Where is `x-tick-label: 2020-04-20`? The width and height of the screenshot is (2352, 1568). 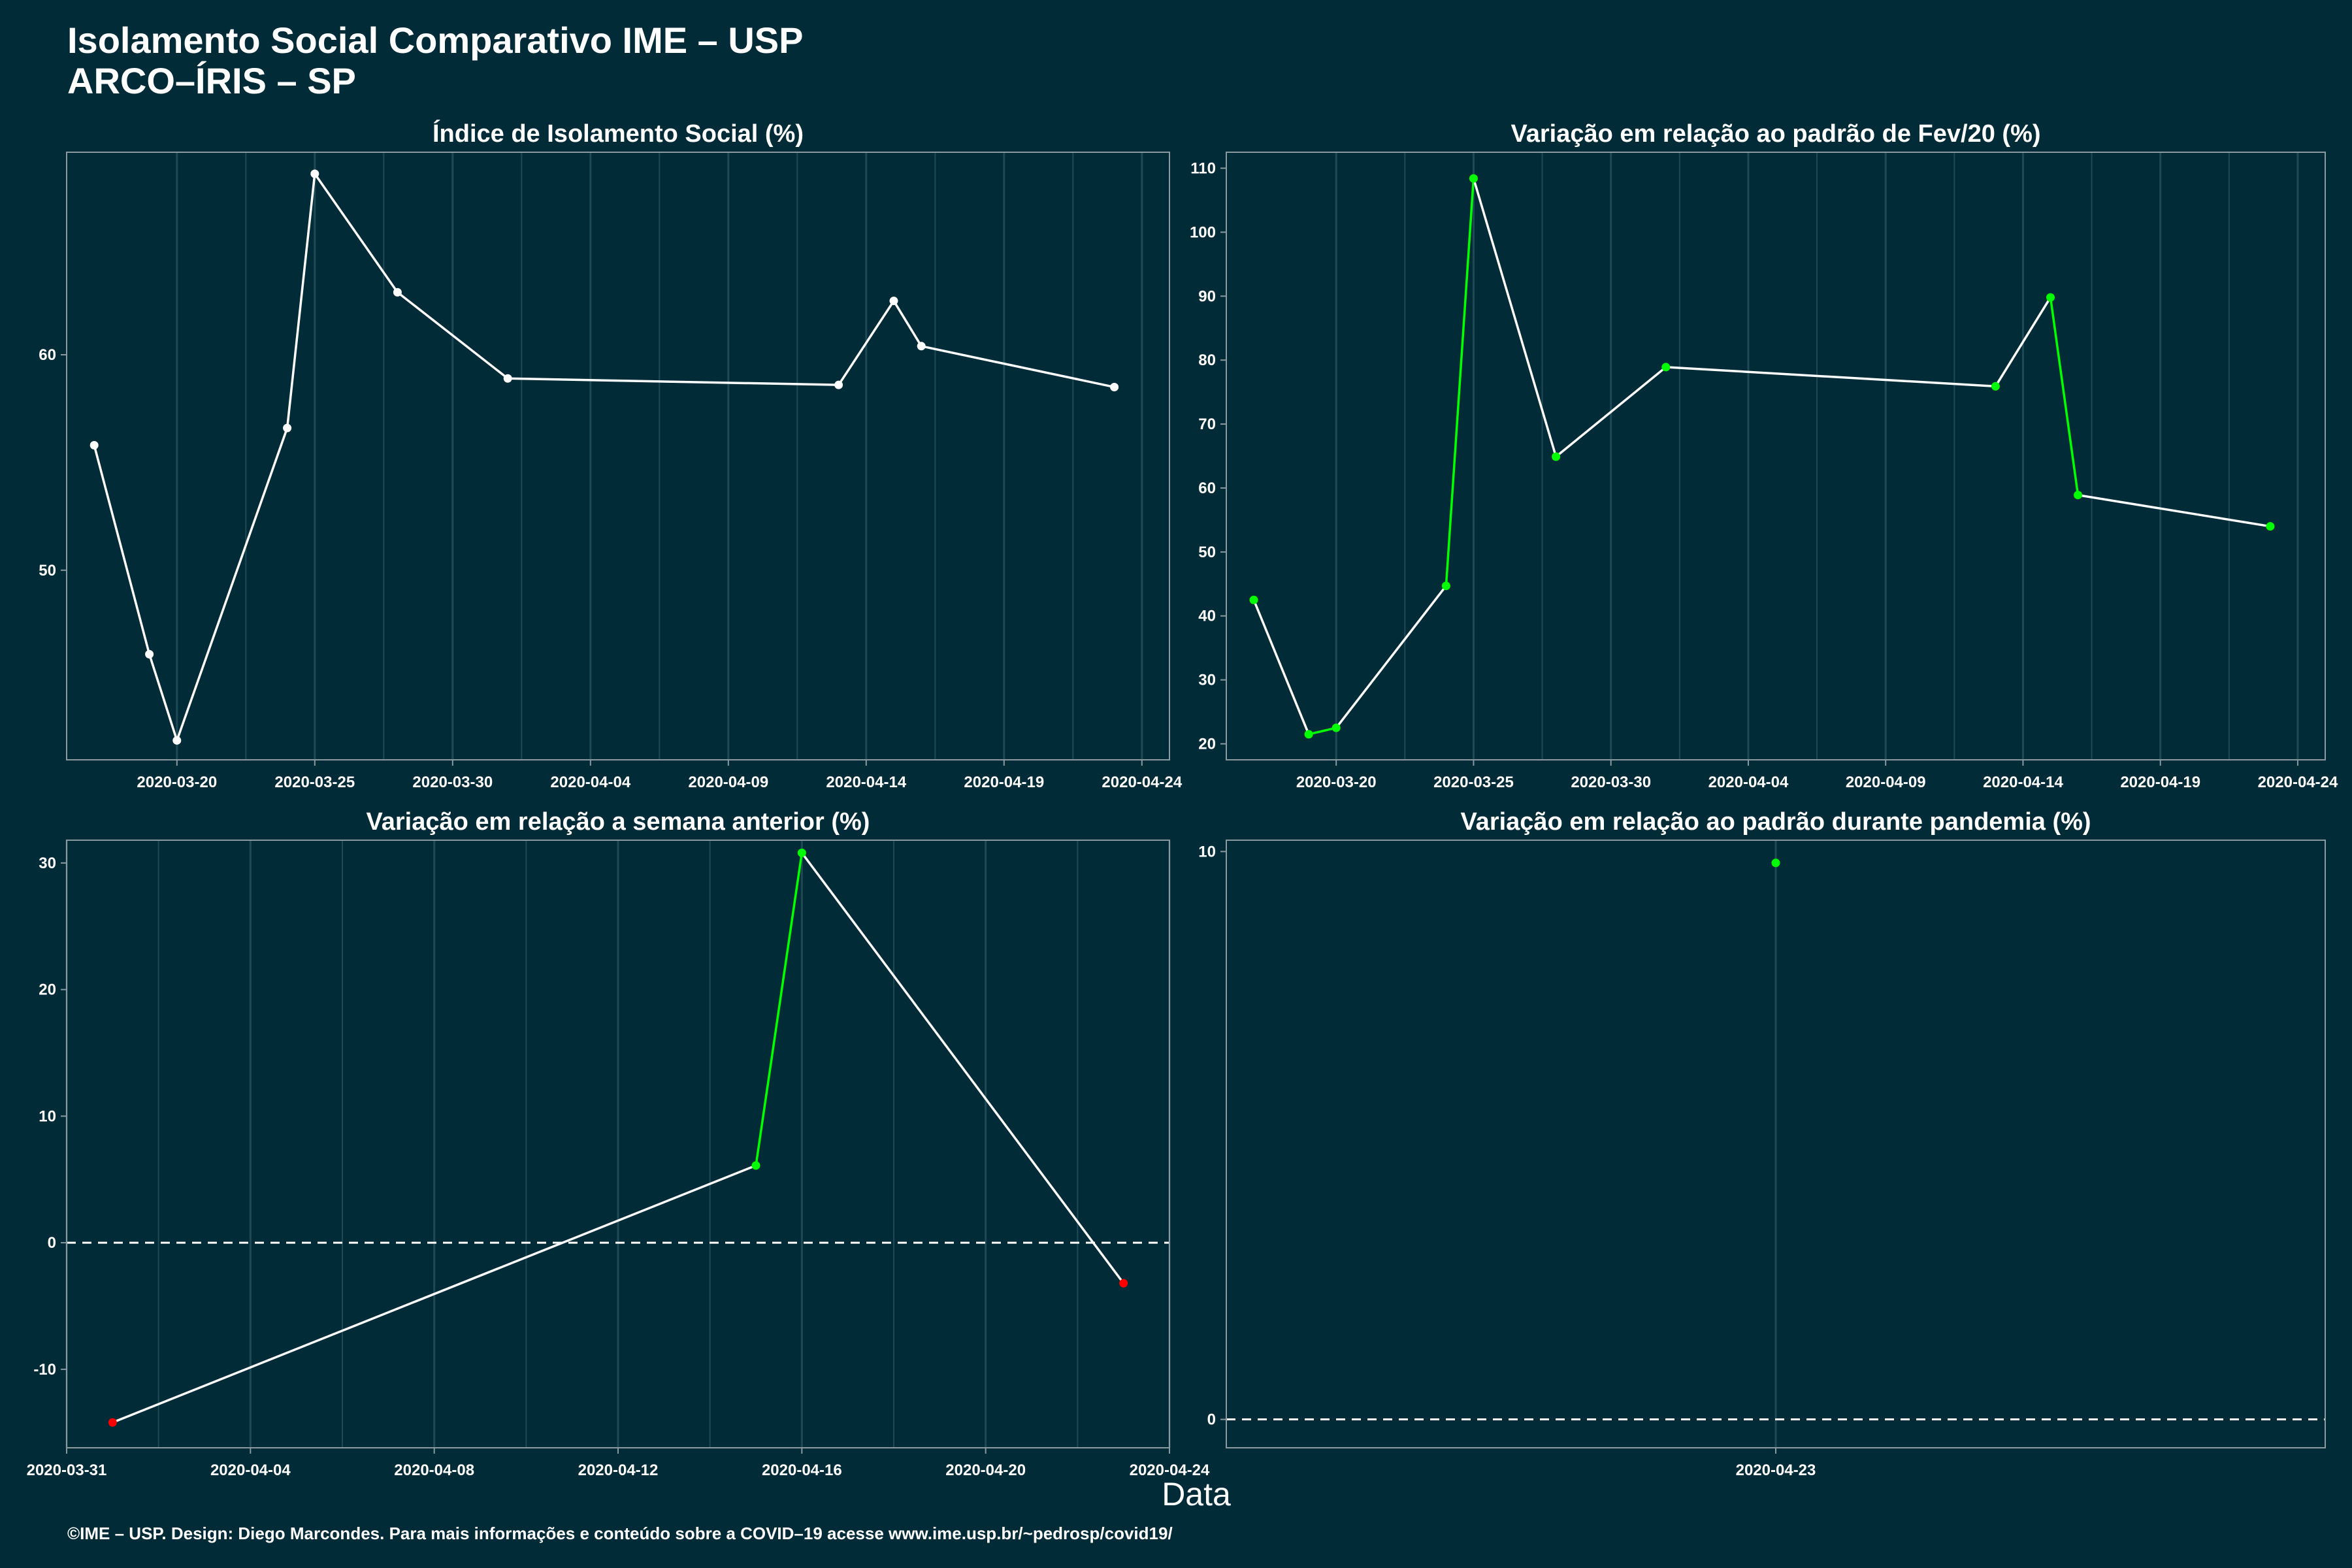
x-tick-label: 2020-04-20 is located at coordinates (985, 1470).